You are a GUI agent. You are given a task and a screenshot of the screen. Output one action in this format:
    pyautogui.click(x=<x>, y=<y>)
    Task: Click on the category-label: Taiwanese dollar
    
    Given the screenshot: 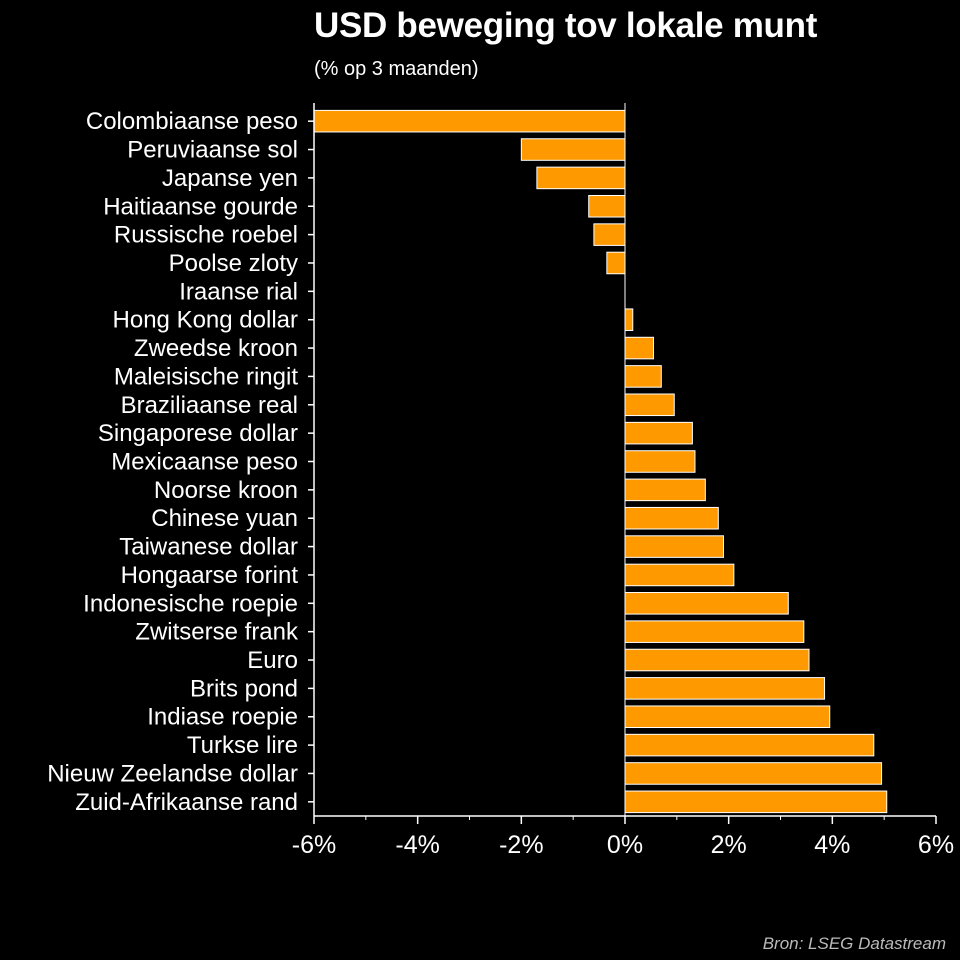 What is the action you would take?
    pyautogui.click(x=208, y=547)
    